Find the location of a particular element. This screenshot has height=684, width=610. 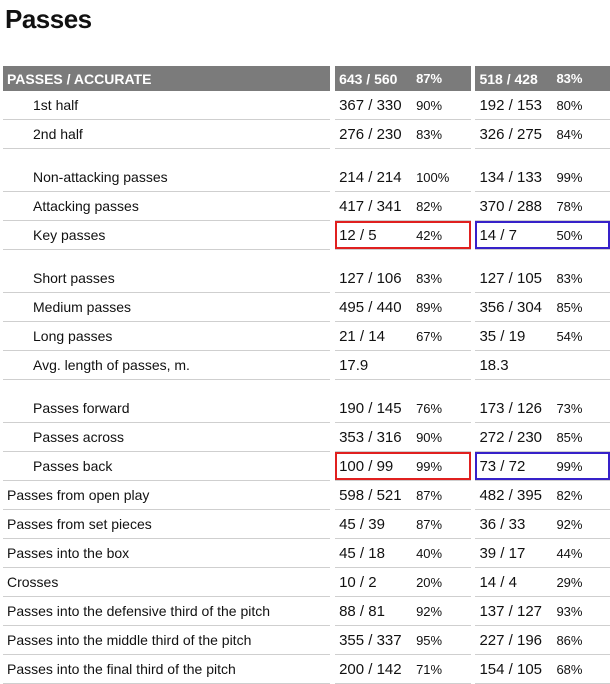

team1-cell: 10 / 2 20% is located at coordinates (403, 582).